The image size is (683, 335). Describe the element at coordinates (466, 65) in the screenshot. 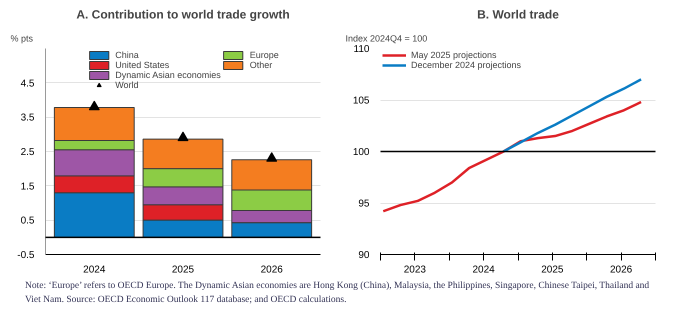

I see `legend-label: December 2024 projections` at that location.